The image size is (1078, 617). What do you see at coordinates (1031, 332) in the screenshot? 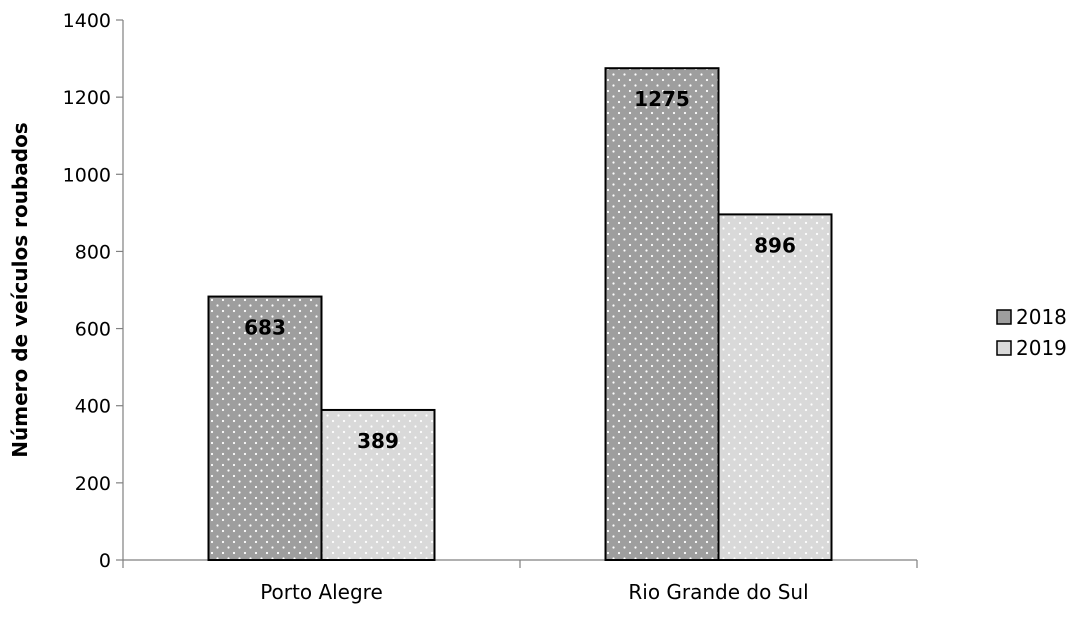
I see `legend: 2018 2019` at bounding box center [1031, 332].